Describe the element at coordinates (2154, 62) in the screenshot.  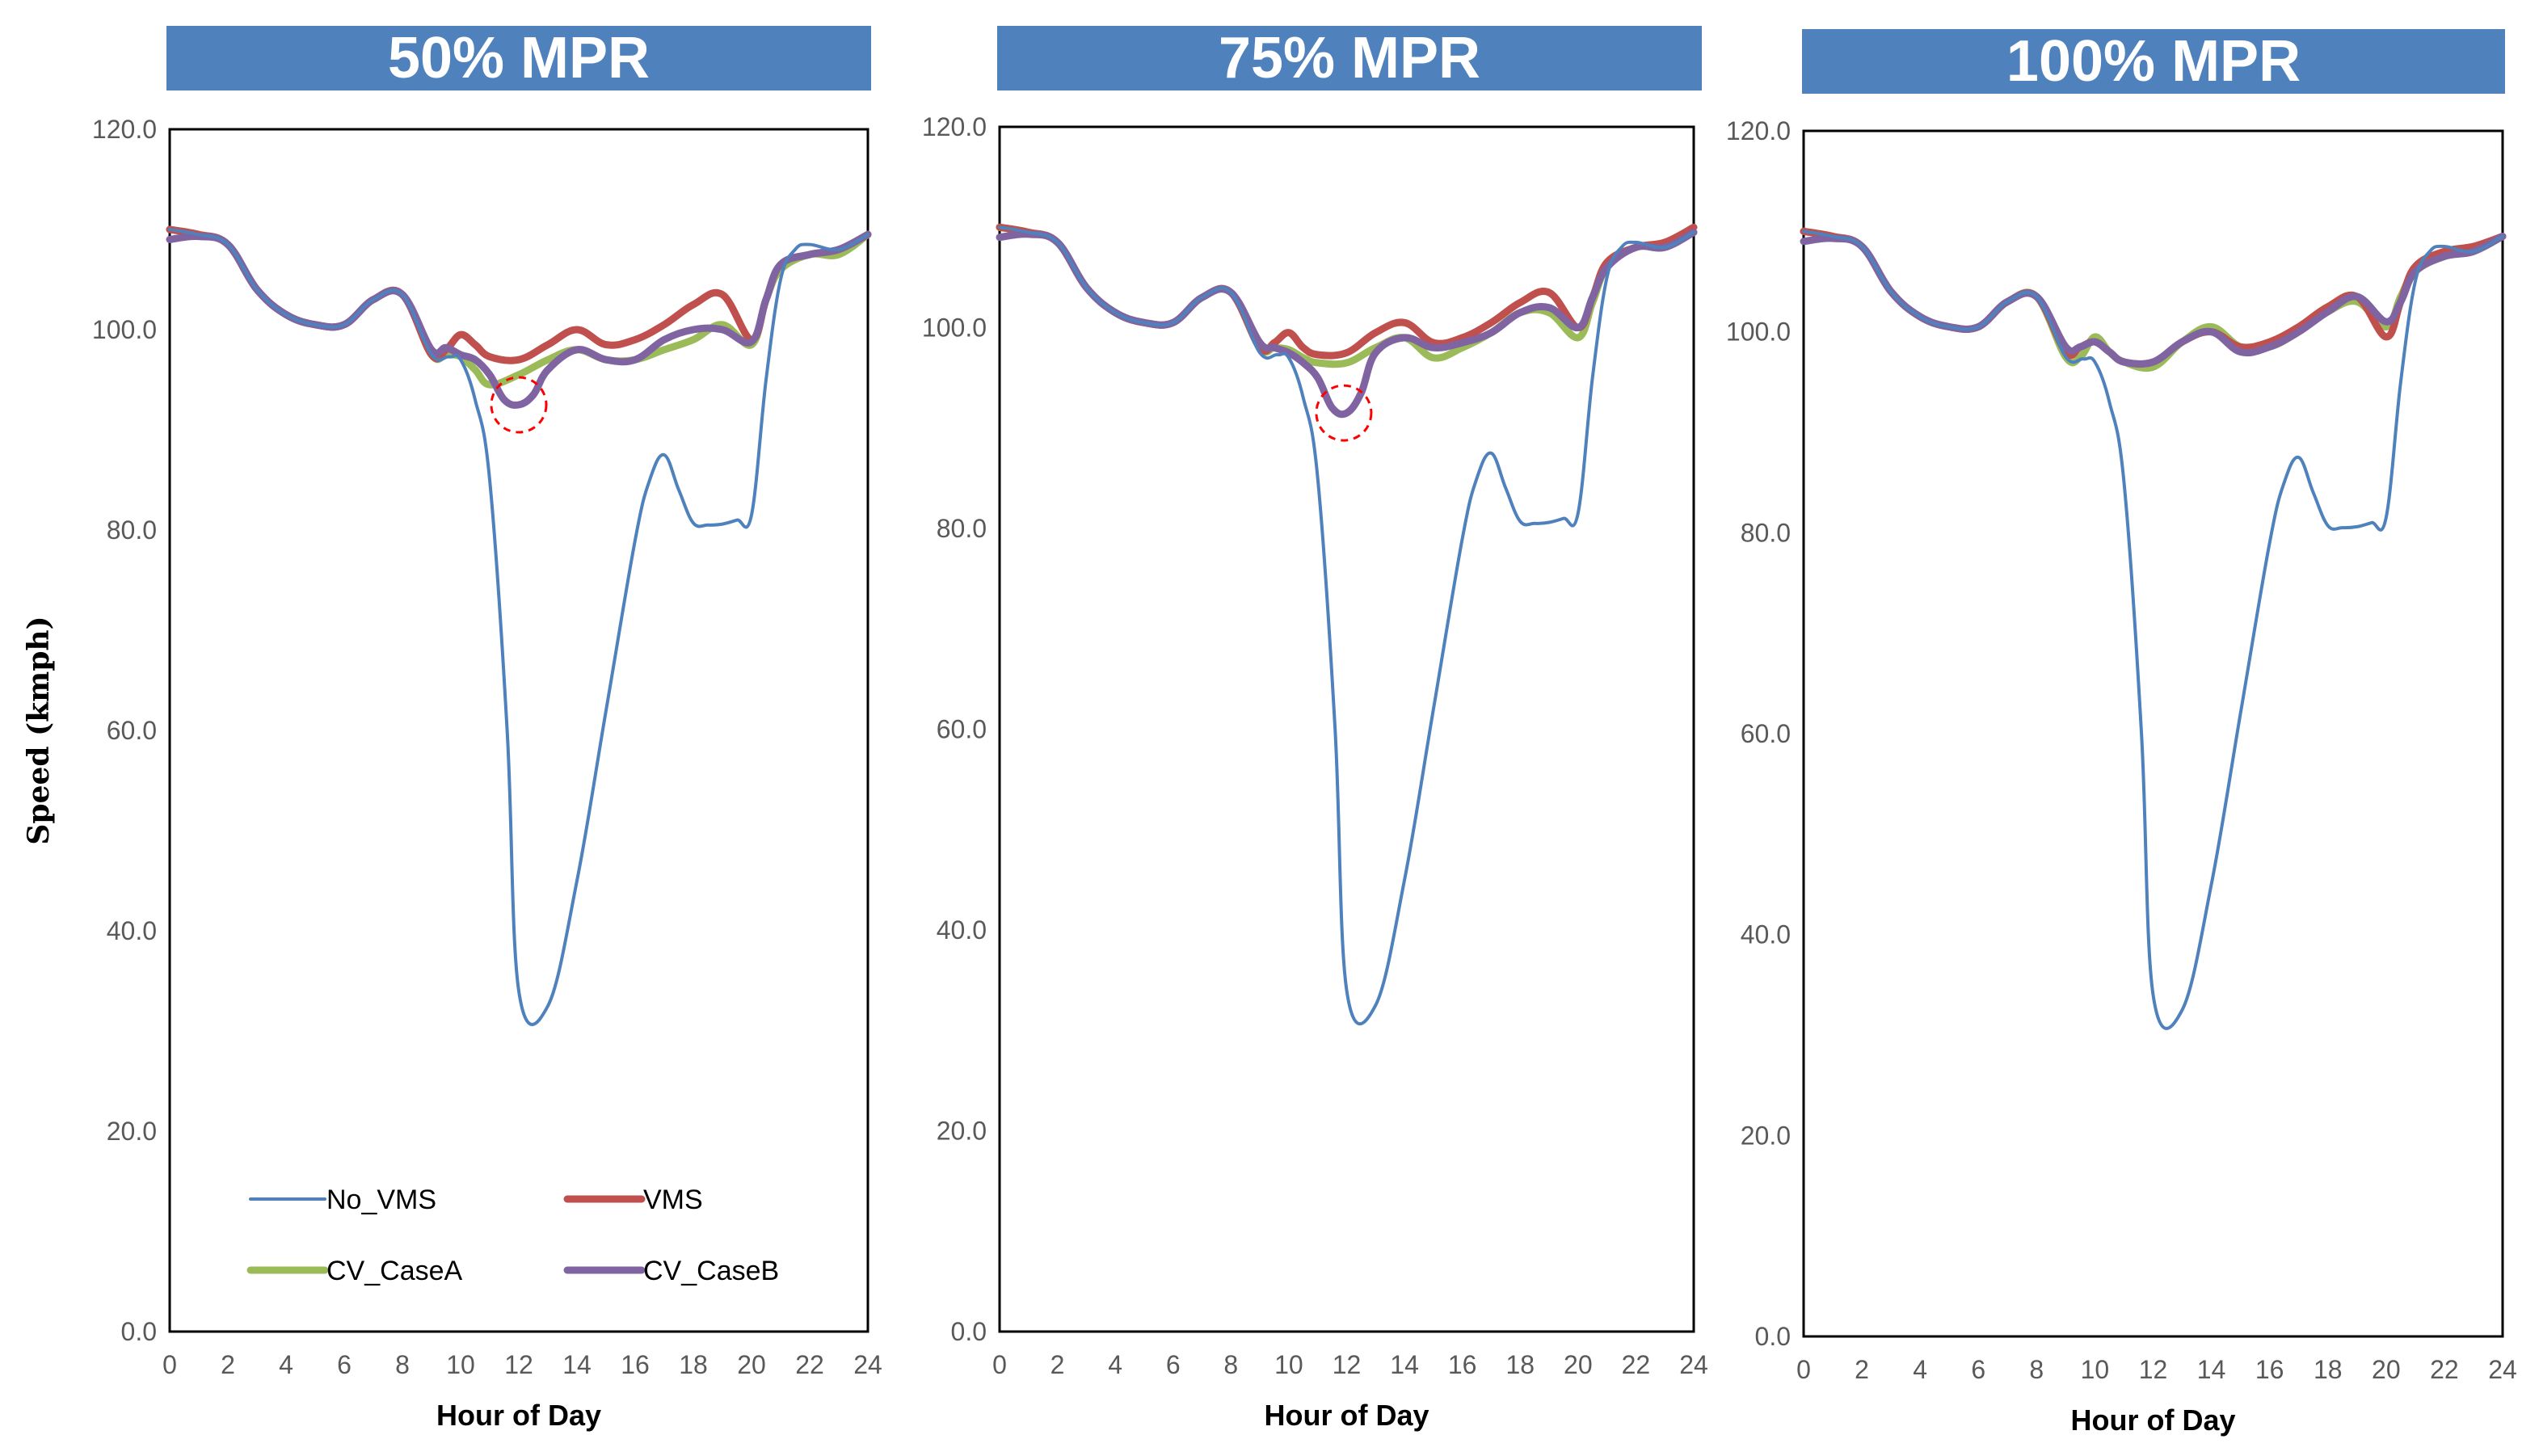
I see `panel-3-title: 100% MPR` at that location.